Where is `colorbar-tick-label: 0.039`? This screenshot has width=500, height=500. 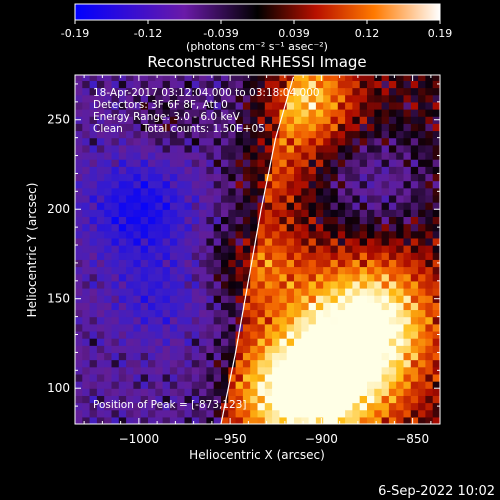
colorbar-tick-label: 0.039 is located at coordinates (294, 33).